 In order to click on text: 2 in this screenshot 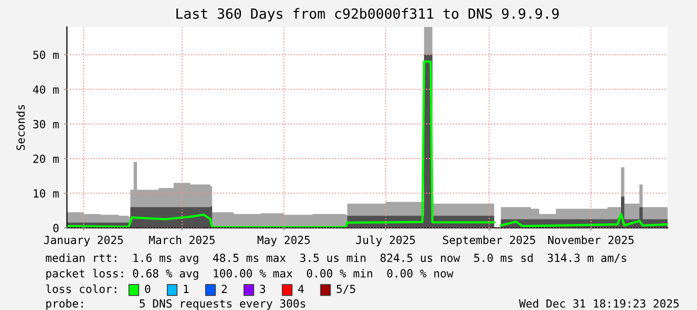, I will do `click(224, 288)`.